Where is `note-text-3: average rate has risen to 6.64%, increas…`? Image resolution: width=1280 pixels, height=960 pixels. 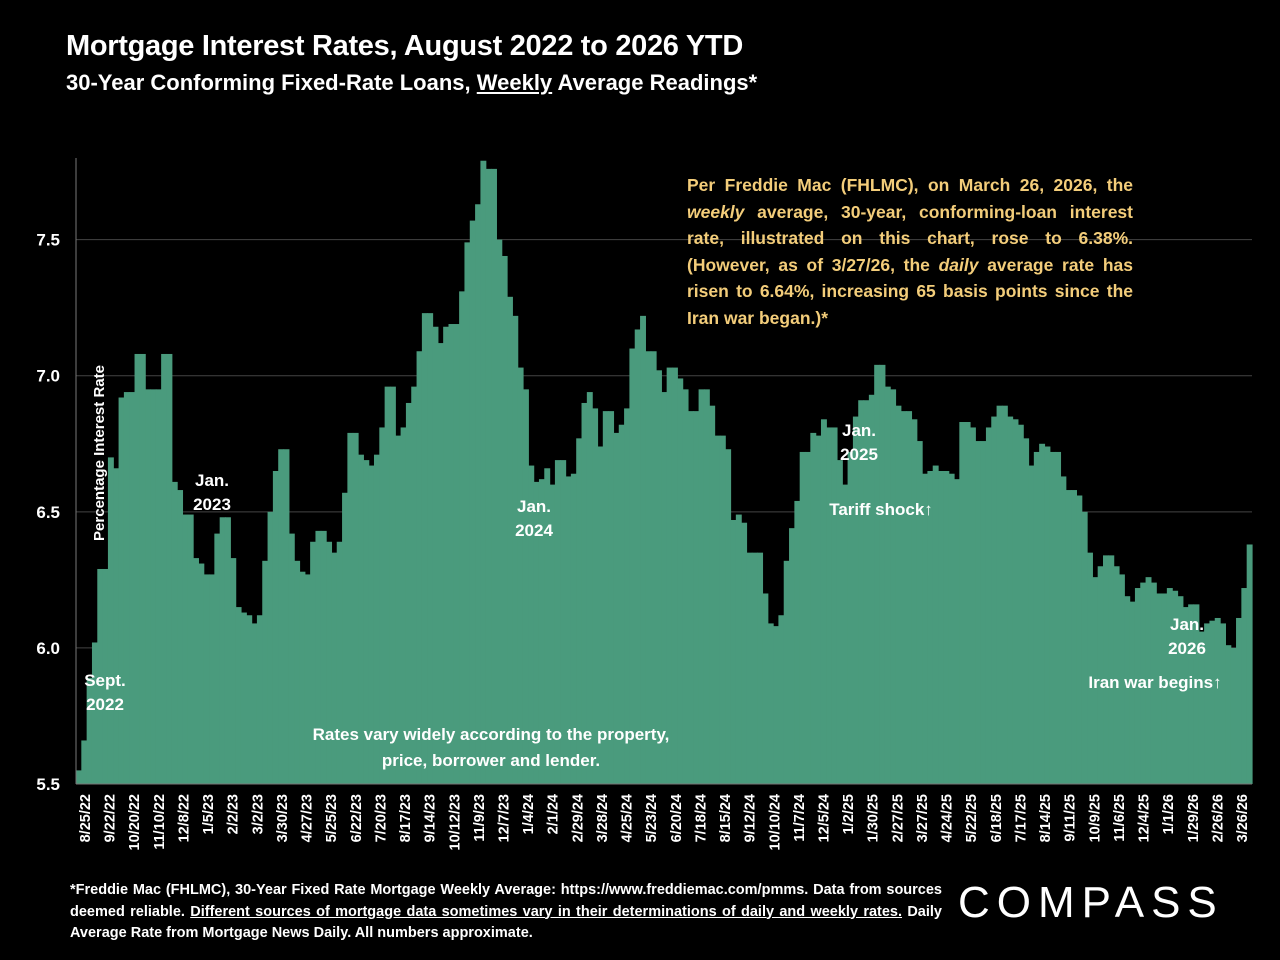
note-text-3: average rate has risen to 6.64%, increas… is located at coordinates (910, 291).